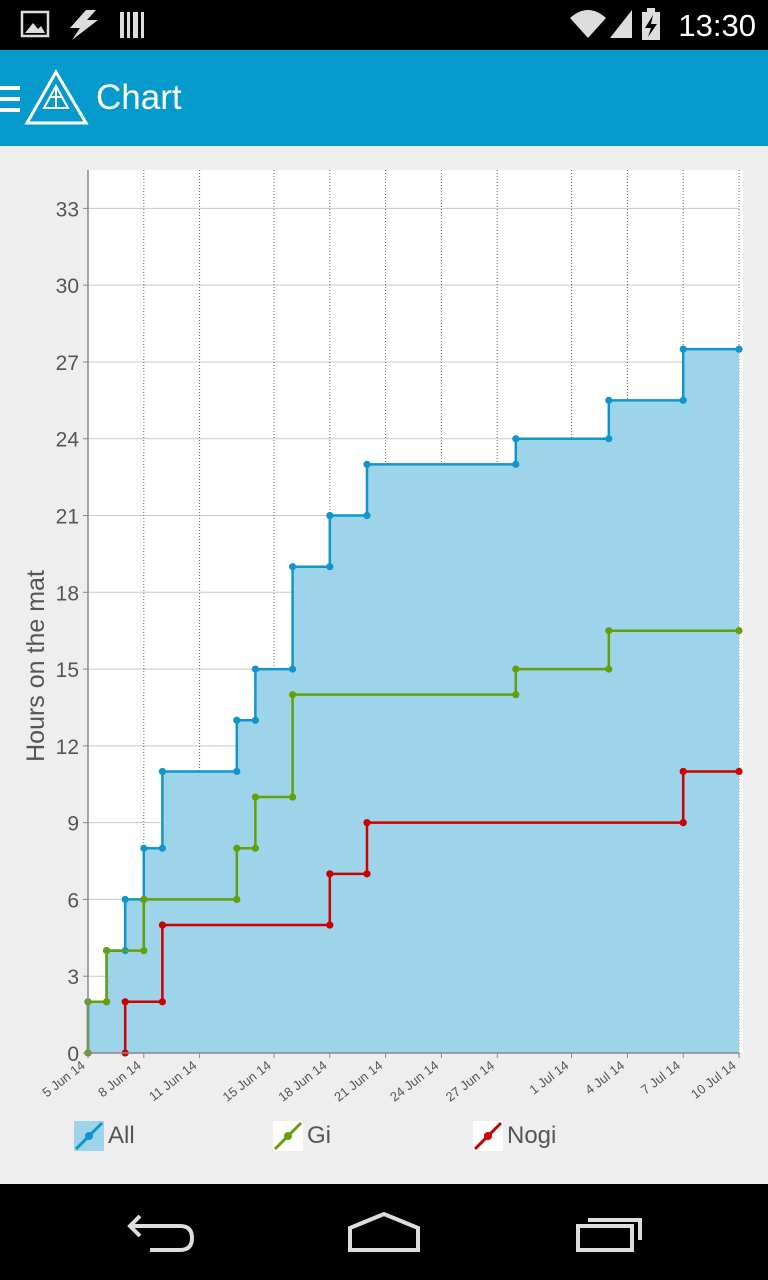 This screenshot has height=1280, width=768. I want to click on x-tick-label: 5 Jun 14, so click(63, 1079).